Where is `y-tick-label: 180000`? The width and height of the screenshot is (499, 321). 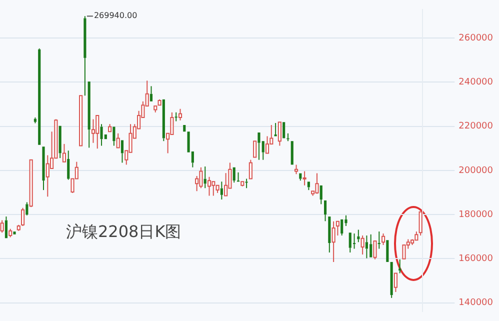
y-tick-label: 180000 is located at coordinates (476, 215).